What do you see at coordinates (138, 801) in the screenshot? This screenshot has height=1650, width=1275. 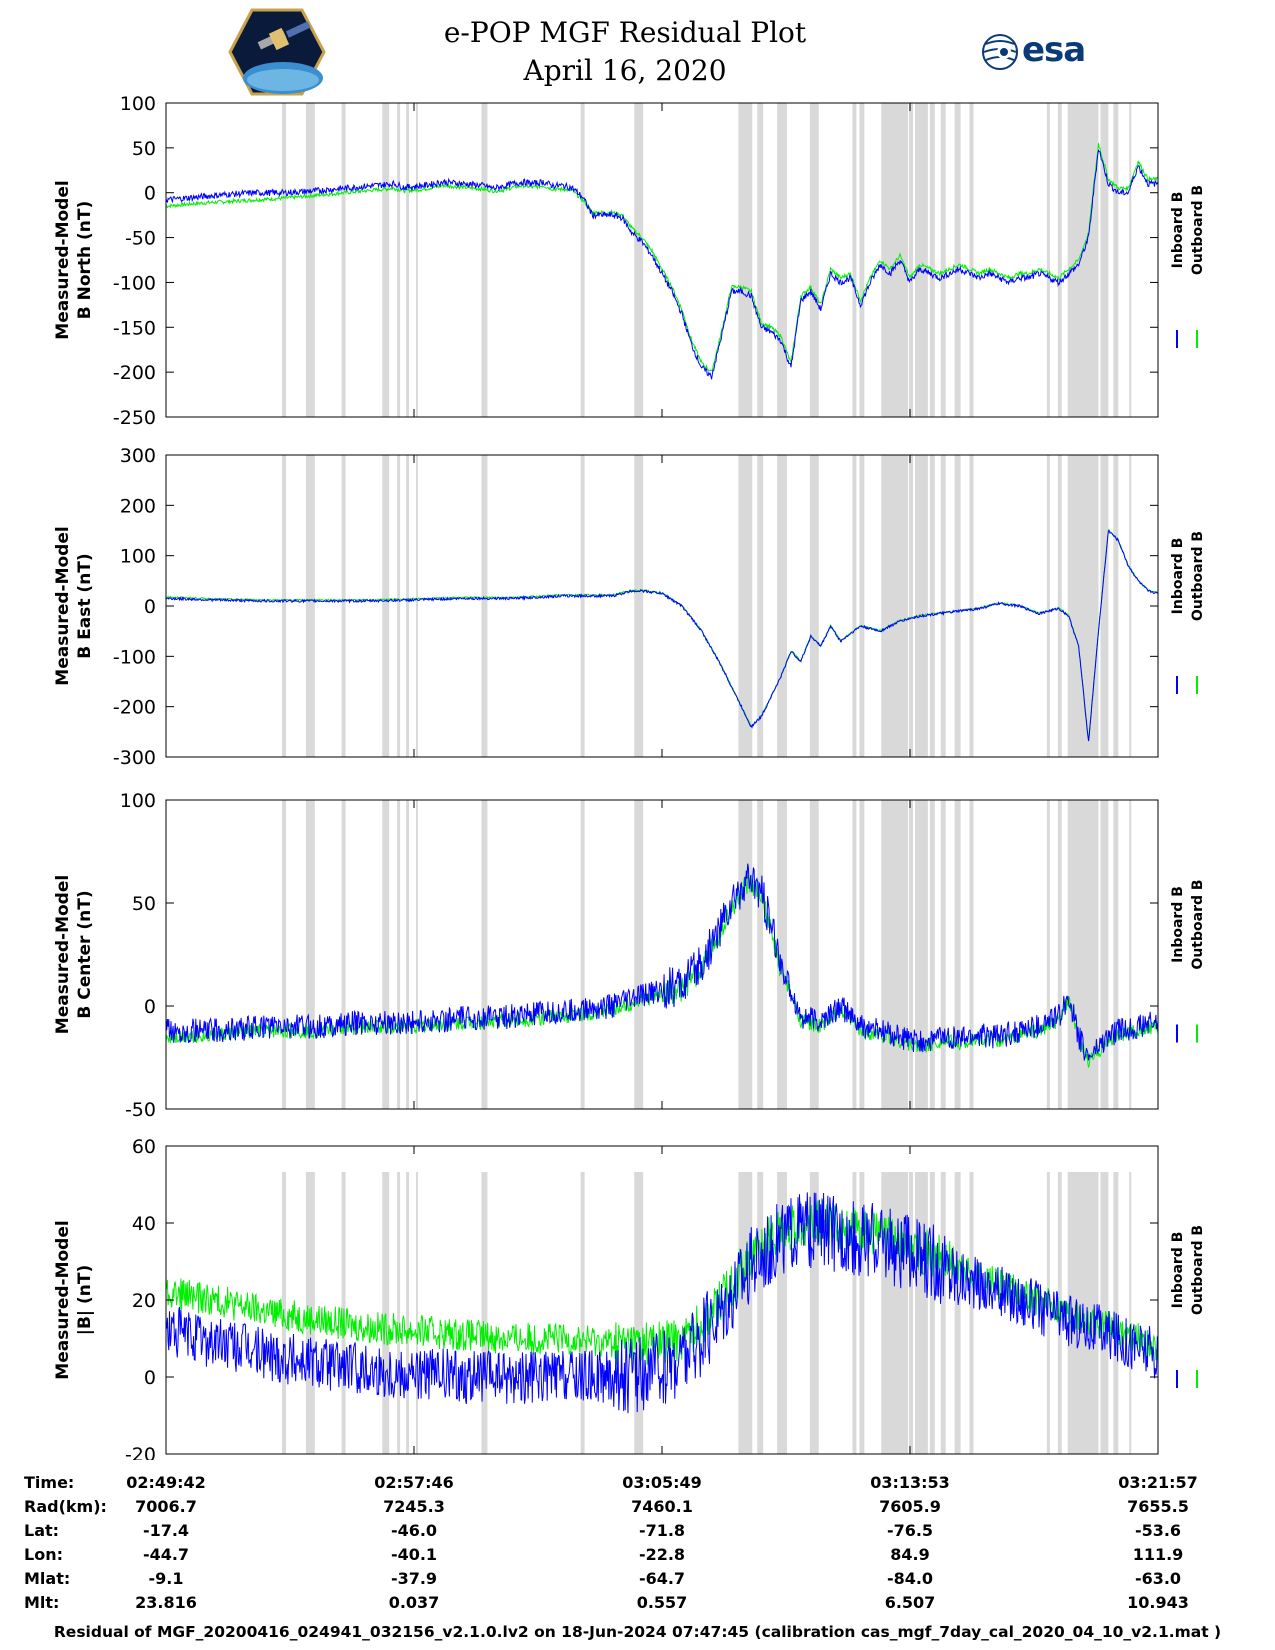 I see `y-tick-label: 100` at bounding box center [138, 801].